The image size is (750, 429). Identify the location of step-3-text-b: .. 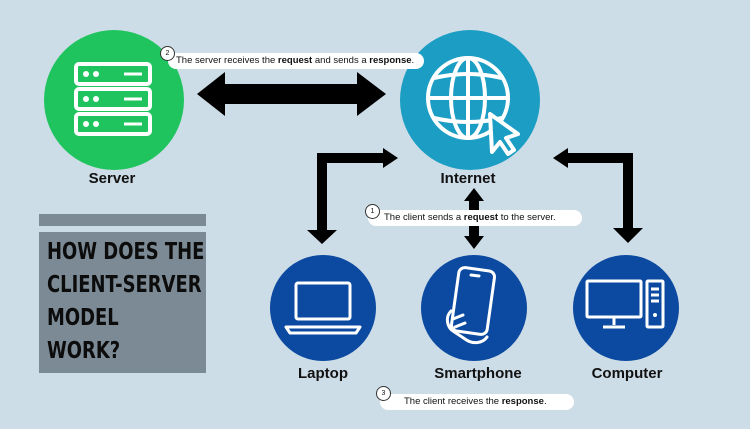
(545, 401).